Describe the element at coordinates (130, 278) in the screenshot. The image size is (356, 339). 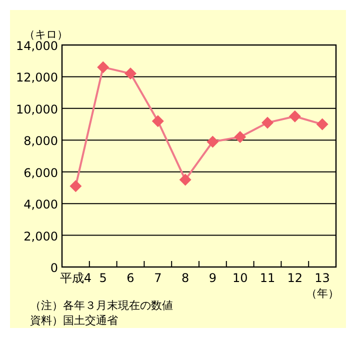
I see `x-tick-label: 6` at that location.